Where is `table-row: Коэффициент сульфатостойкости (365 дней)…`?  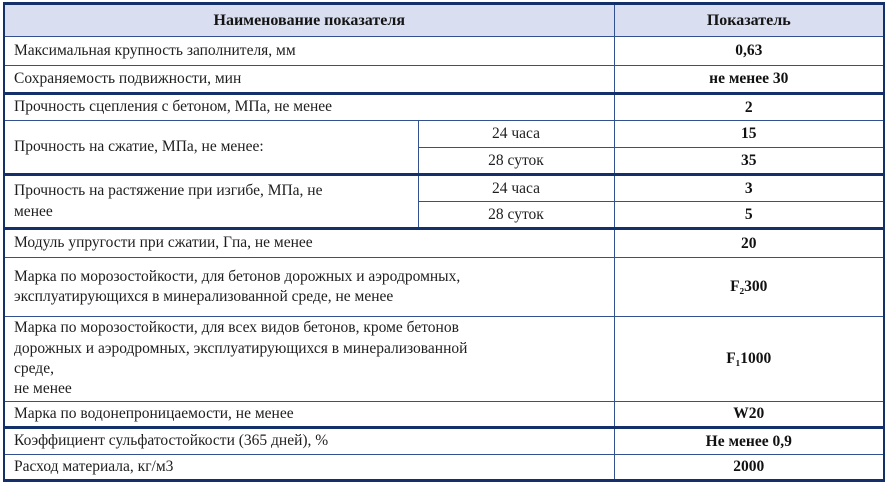
table-row: Коэффициент сульфатостойкости (365 дней)… is located at coordinates (444, 441).